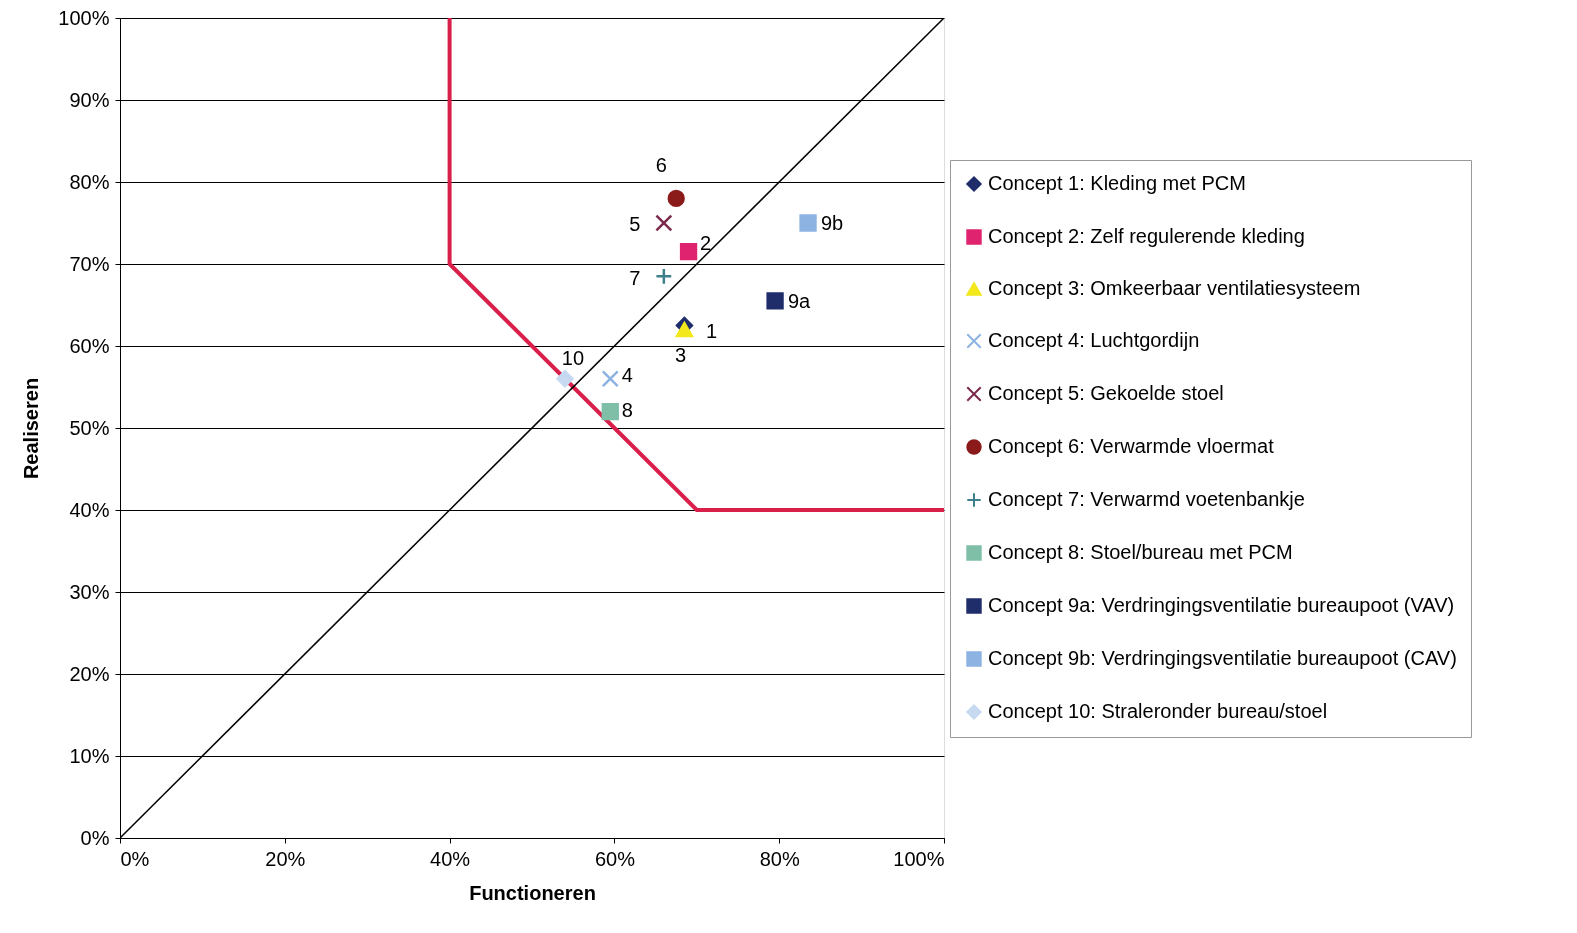 This screenshot has width=1577, height=933. What do you see at coordinates (1174, 288) in the screenshot?
I see `legend-label: Concept 3: Omkeerbaar ventilatiesysteem` at bounding box center [1174, 288].